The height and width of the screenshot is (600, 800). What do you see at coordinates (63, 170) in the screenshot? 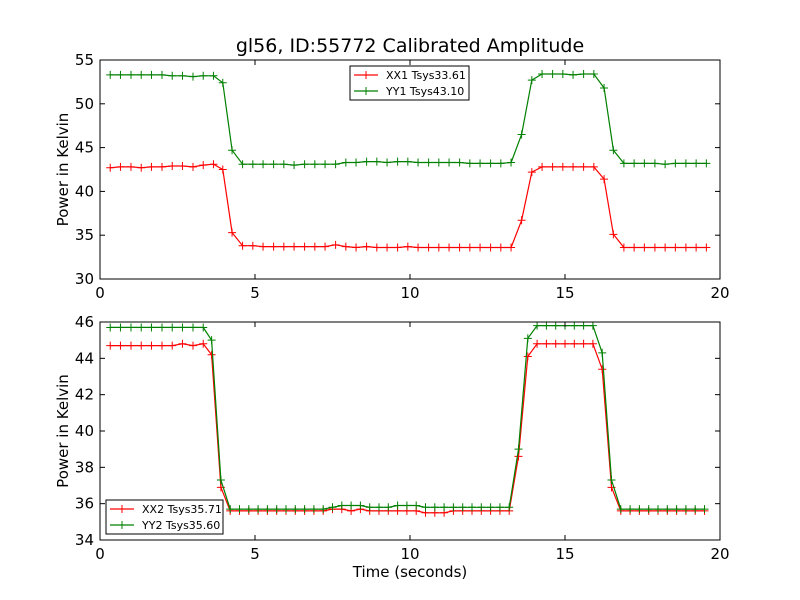
I see `y-axis-label: Power in Kelvin` at bounding box center [63, 170].